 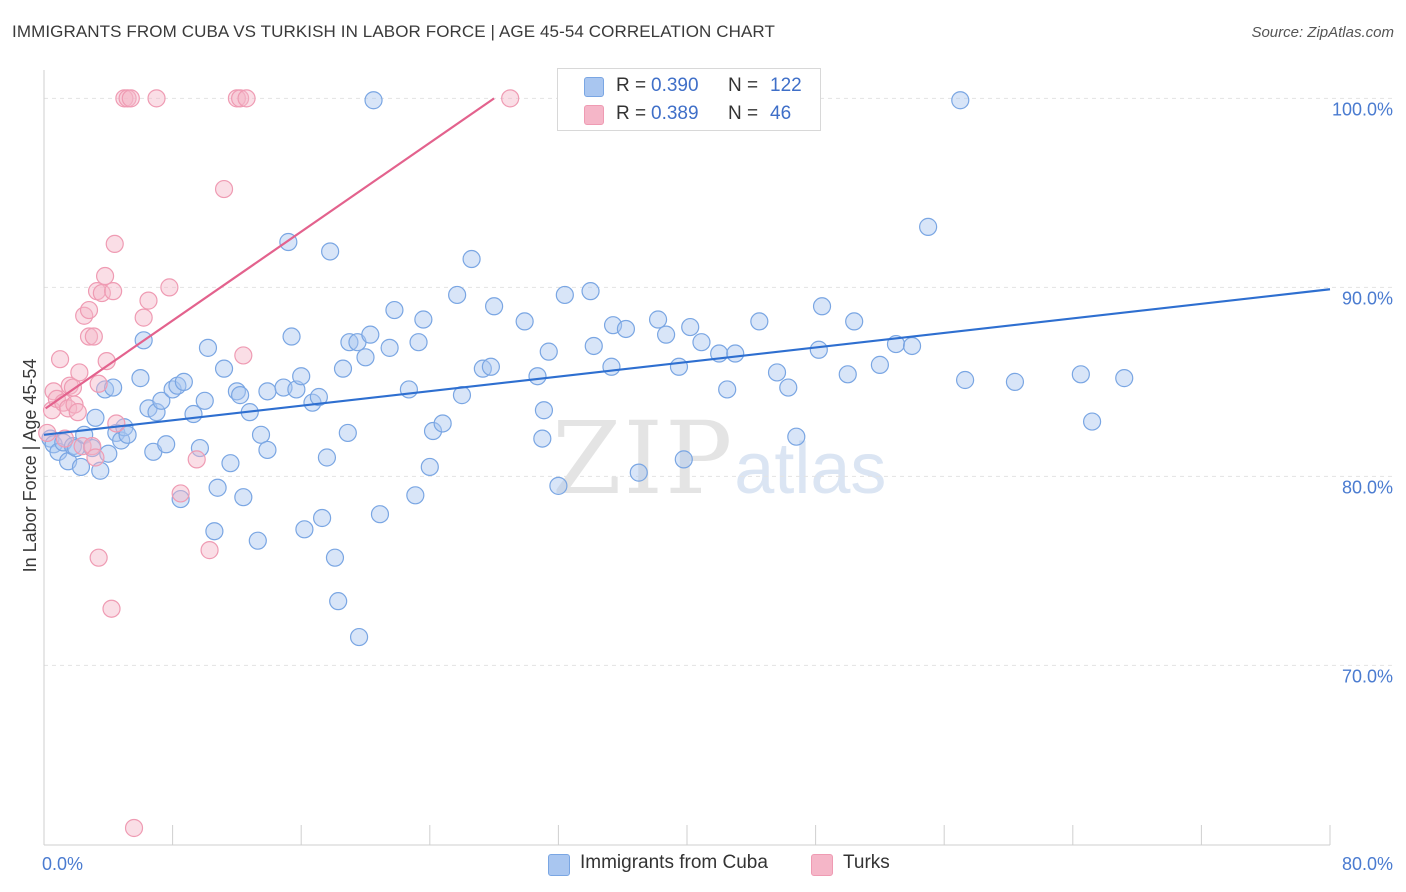 What do you see at coordinates (675, 113) in the screenshot?
I see `legend-r-value: 0.389` at bounding box center [675, 113].